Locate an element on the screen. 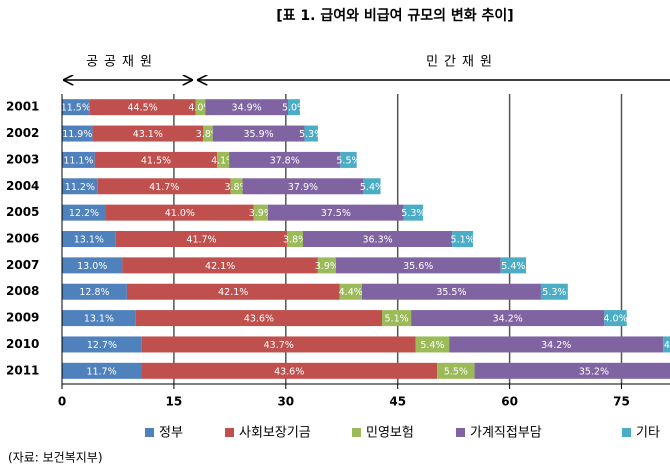  data-label: 41.0% is located at coordinates (180, 213).